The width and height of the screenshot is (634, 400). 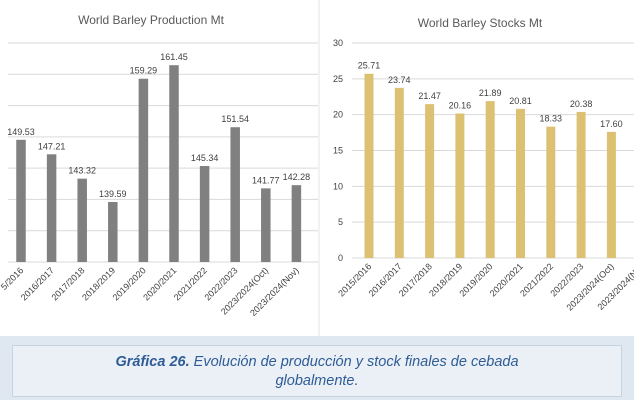 What do you see at coordinates (429, 96) in the screenshot?
I see `stocks-value-label: 21.47` at bounding box center [429, 96].